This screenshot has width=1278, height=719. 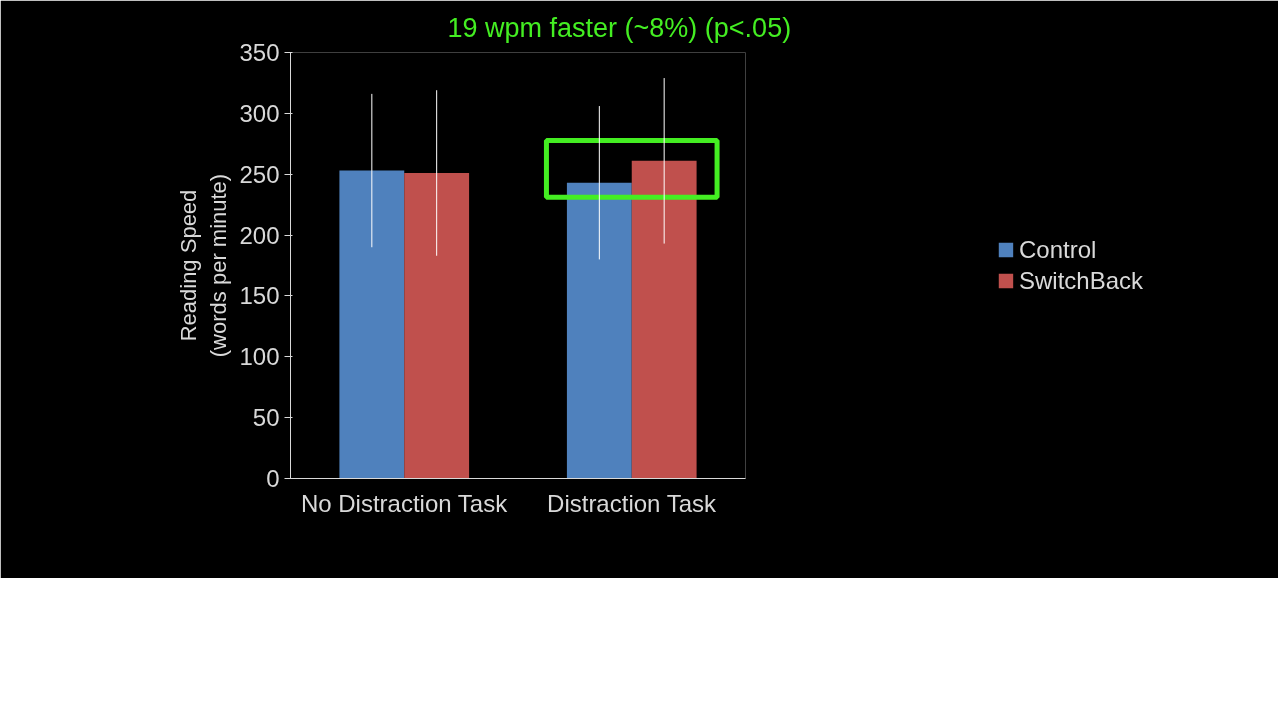 I want to click on x-tick-label: Distraction Task, so click(x=632, y=503).